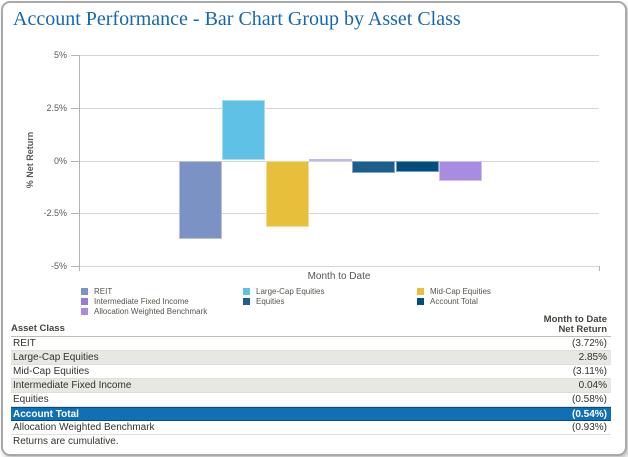 The width and height of the screenshot is (628, 457). I want to click on legend-label: Allocation Weighted Benchmark, so click(151, 311).